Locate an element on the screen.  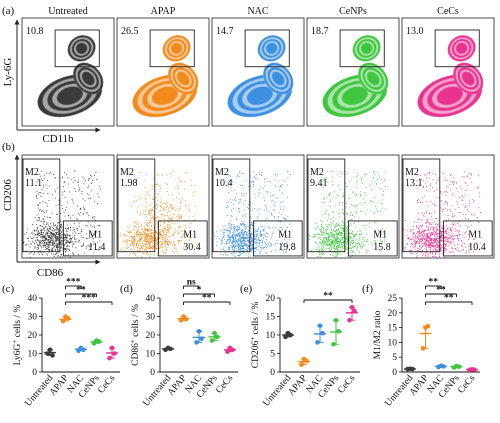
data-point is located at coordinates (199, 331).